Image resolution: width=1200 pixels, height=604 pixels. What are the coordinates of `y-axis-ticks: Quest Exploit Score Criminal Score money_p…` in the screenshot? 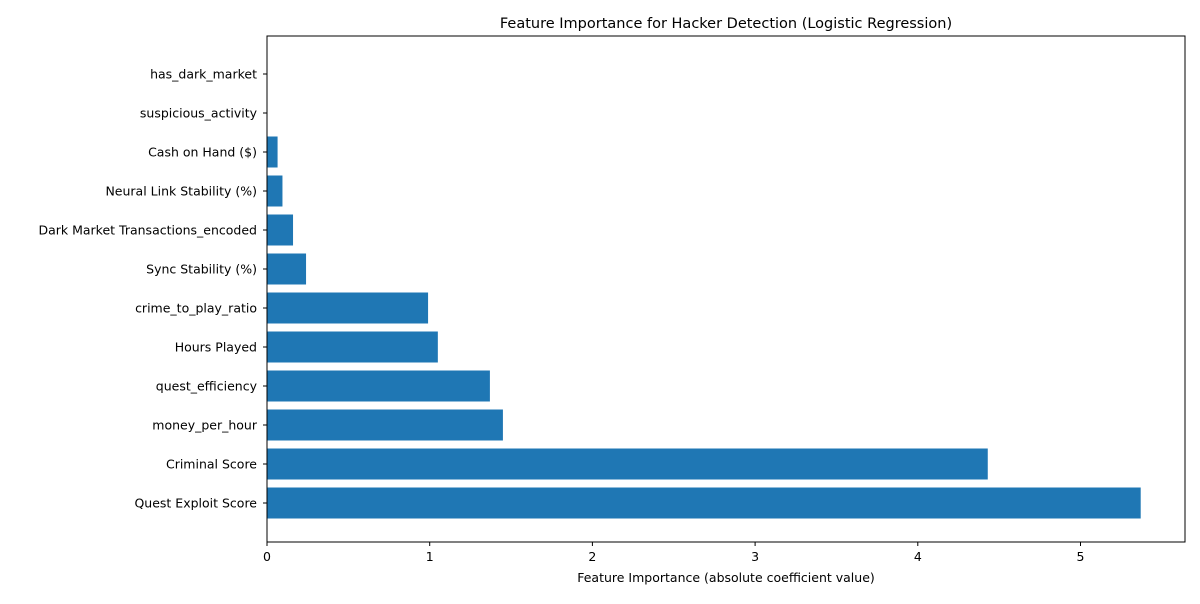 It's located at (152, 289).